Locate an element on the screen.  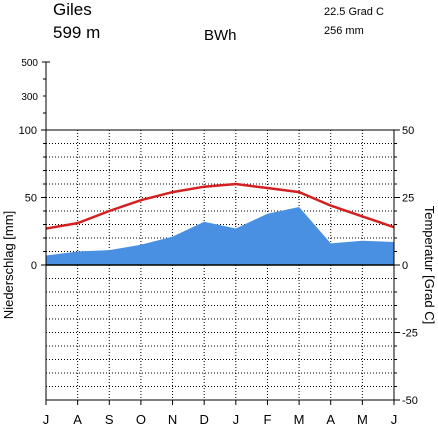
month-label: D is located at coordinates (203, 419).